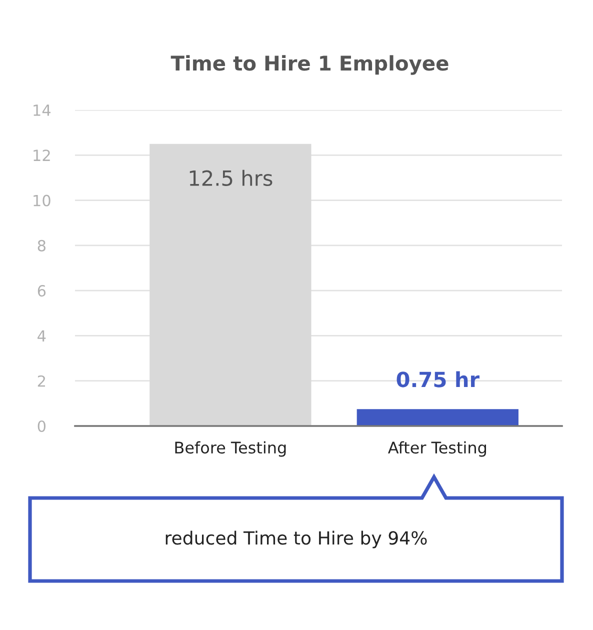  Describe the element at coordinates (437, 449) in the screenshot. I see `x-tick-label: After Testing` at that location.